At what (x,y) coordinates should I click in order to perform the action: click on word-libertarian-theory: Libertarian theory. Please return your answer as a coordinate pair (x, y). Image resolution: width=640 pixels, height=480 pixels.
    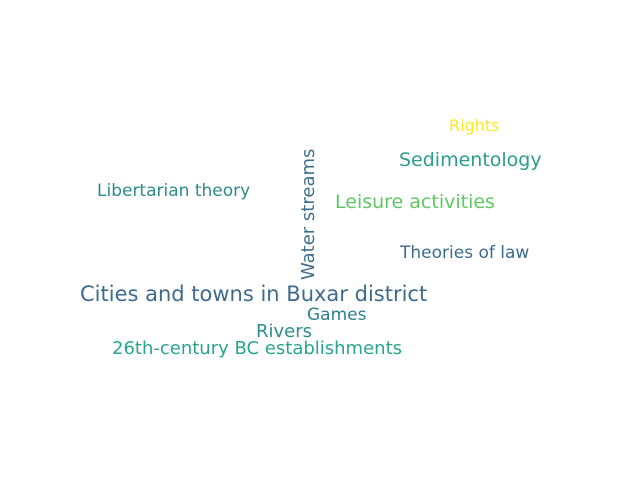
    Looking at the image, I should click on (174, 191).